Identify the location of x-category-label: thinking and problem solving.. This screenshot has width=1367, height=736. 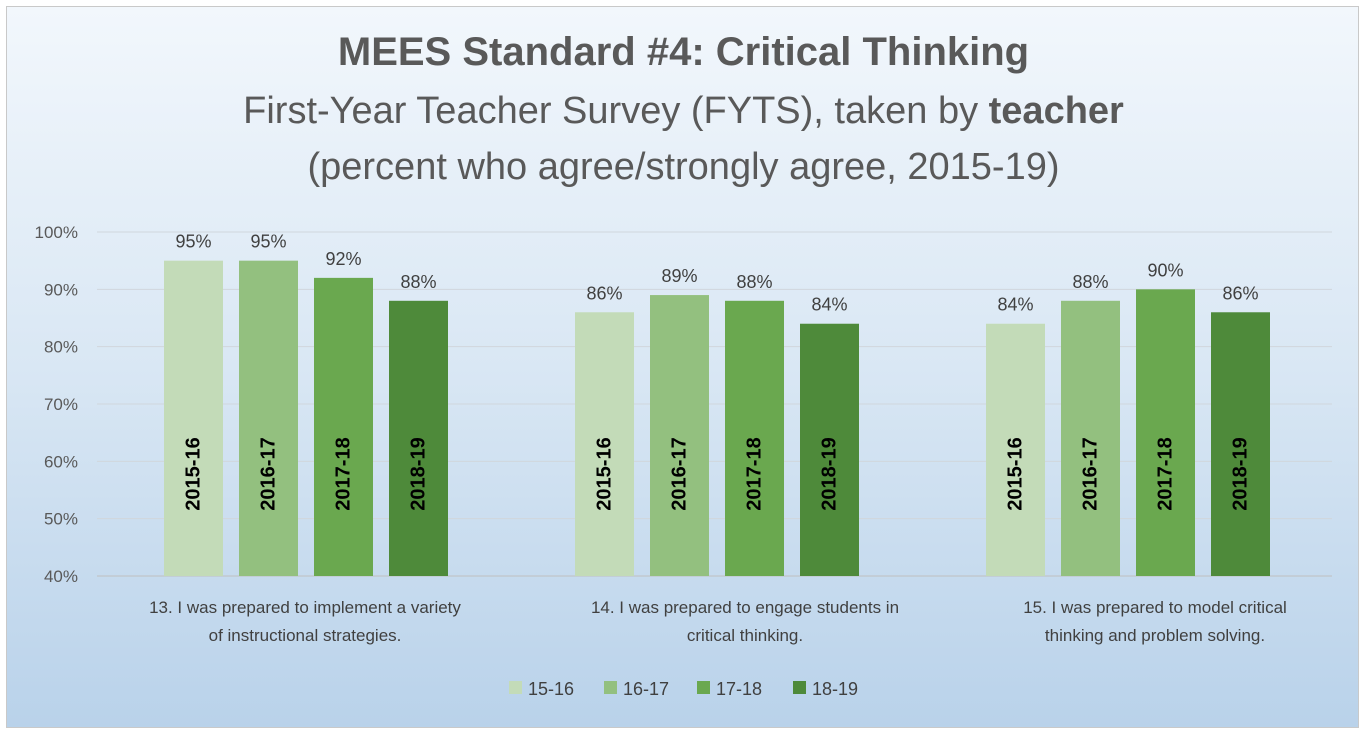
(1155, 635).